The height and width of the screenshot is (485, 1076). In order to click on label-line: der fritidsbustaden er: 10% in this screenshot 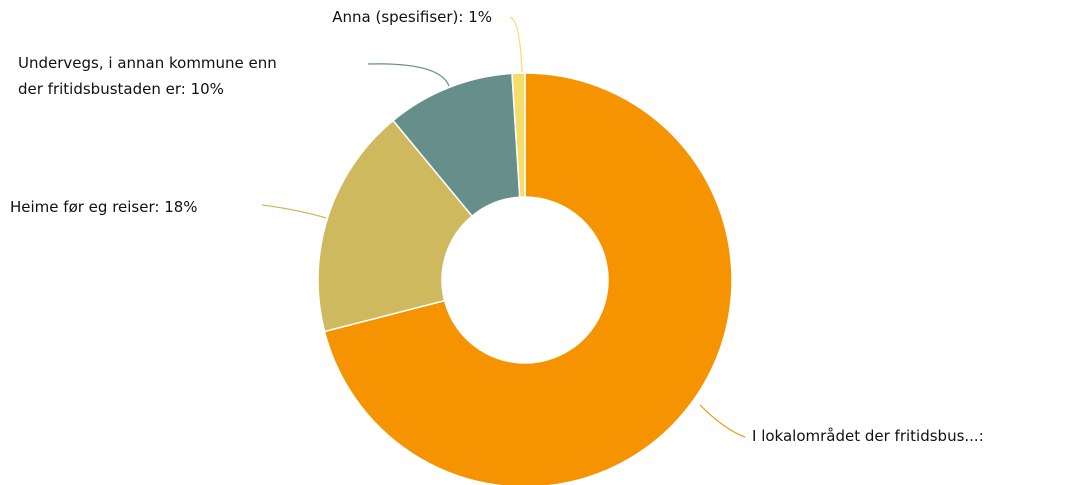, I will do `click(121, 89)`.